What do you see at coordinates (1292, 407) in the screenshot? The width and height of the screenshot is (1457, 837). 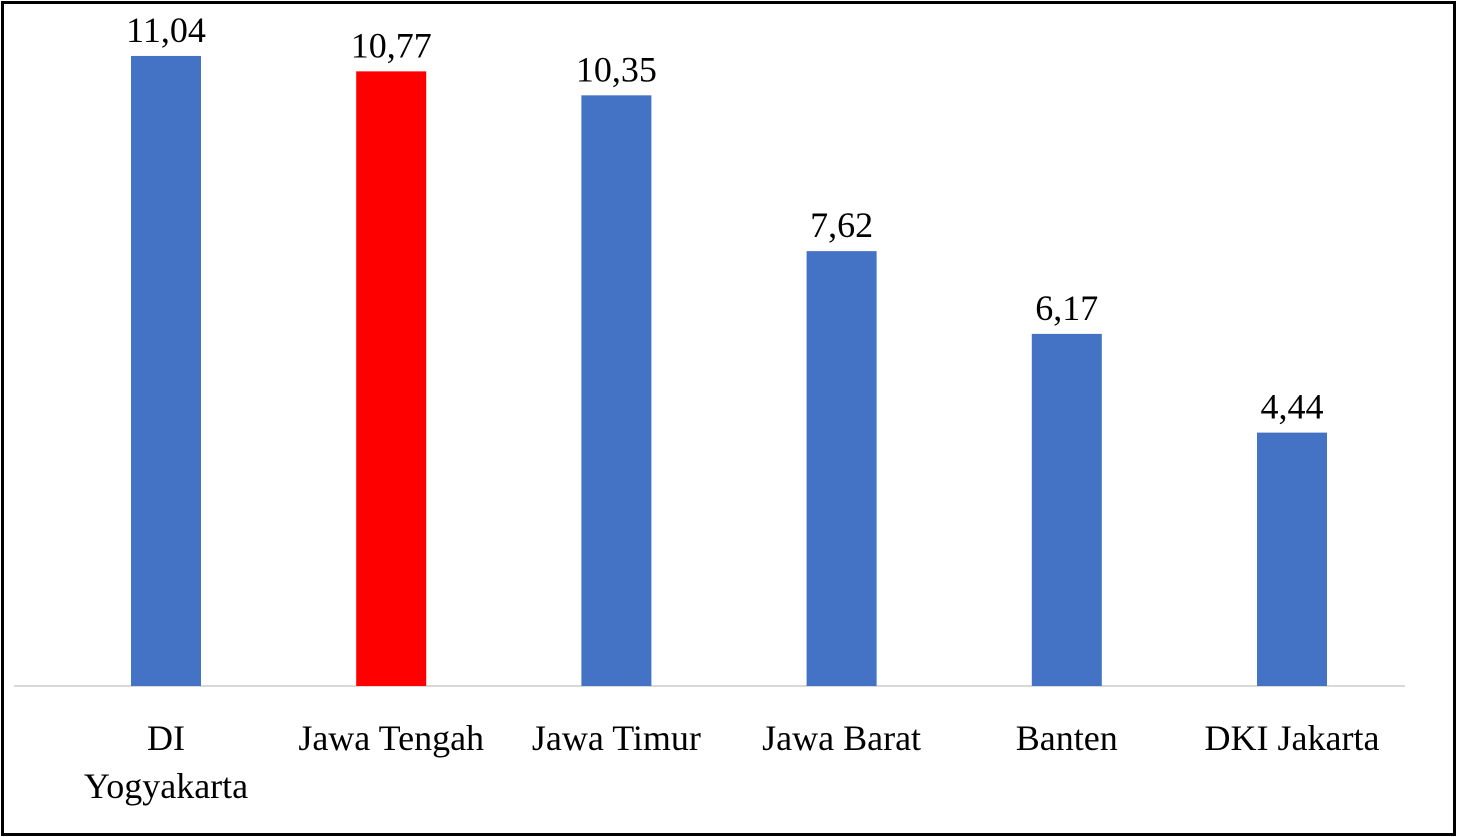 I see `value-label-6: 4,44` at bounding box center [1292, 407].